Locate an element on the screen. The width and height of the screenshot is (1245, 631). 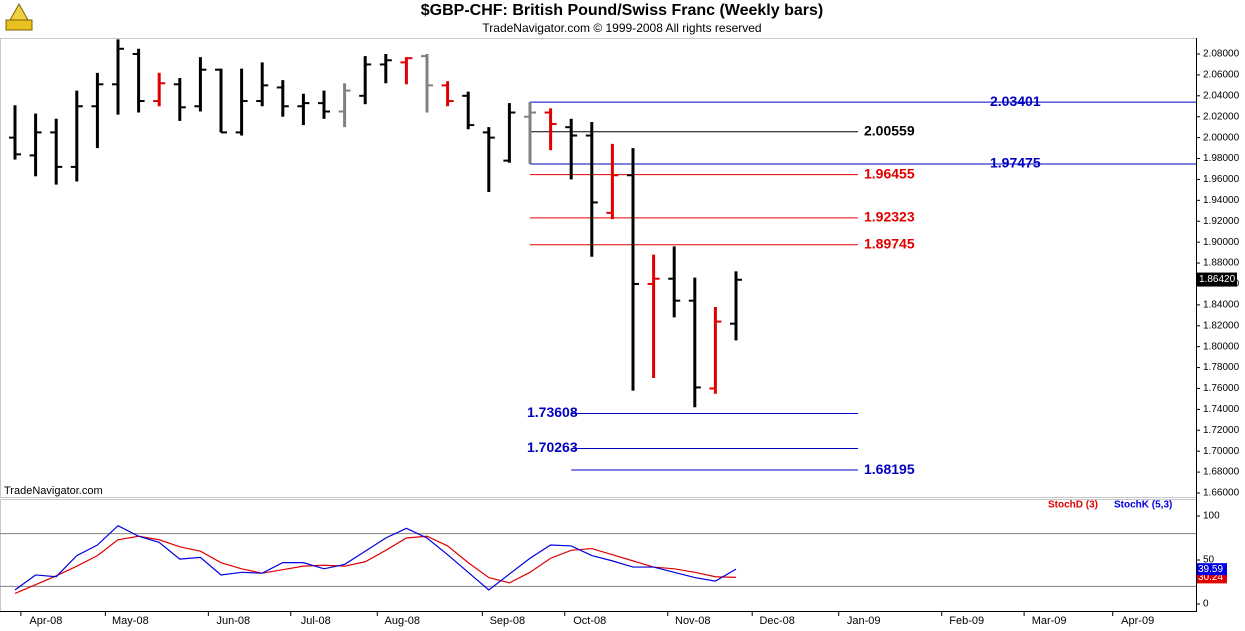
legend-entry: StochD (3) is located at coordinates (1073, 505).